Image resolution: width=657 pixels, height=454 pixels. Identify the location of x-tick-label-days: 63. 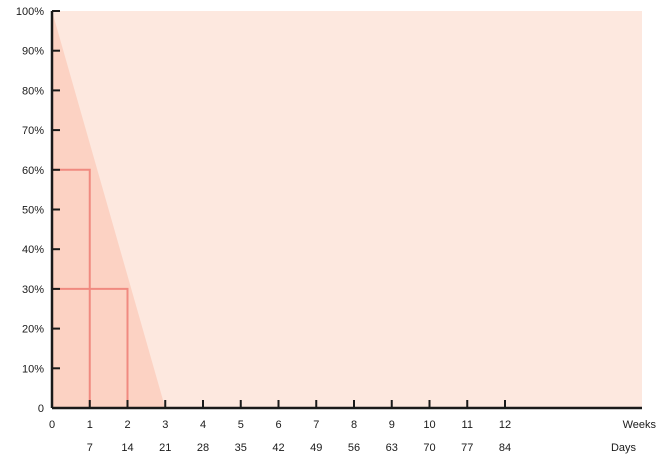
(392, 448).